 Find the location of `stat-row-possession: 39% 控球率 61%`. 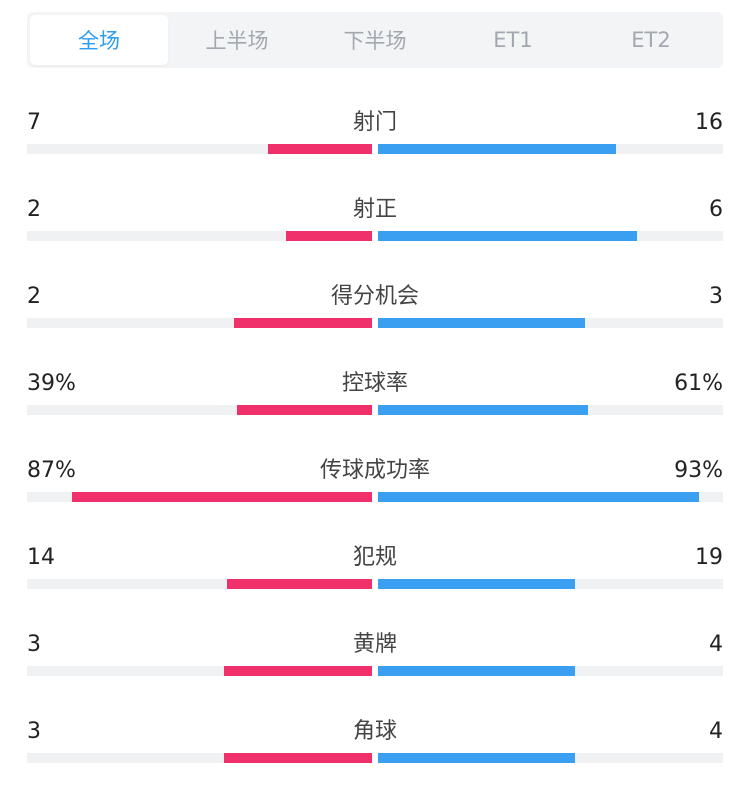

stat-row-possession: 39% 控球率 61% is located at coordinates (375, 401).